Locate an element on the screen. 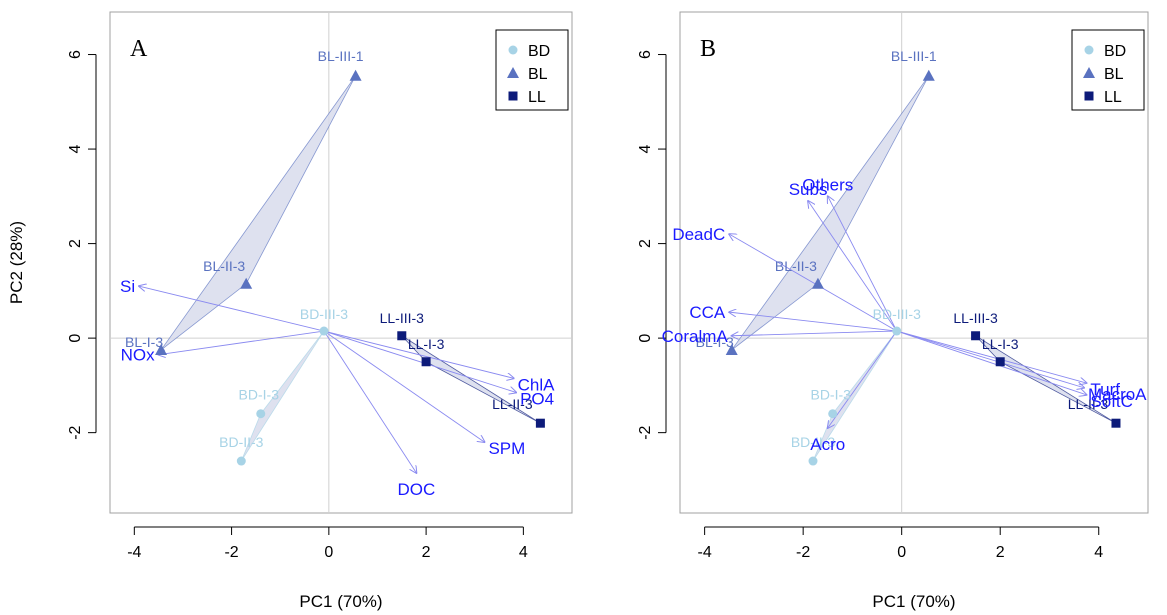  vector-label: SoftC is located at coordinates (1111, 401).